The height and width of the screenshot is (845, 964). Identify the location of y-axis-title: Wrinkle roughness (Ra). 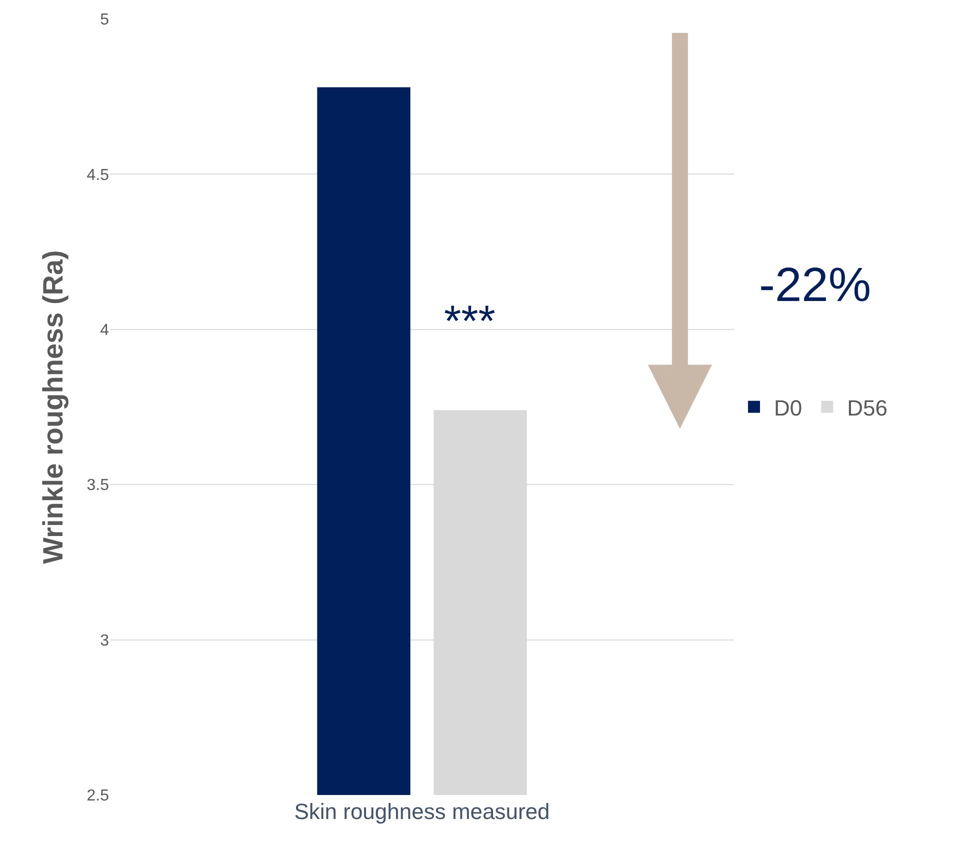
(52, 407).